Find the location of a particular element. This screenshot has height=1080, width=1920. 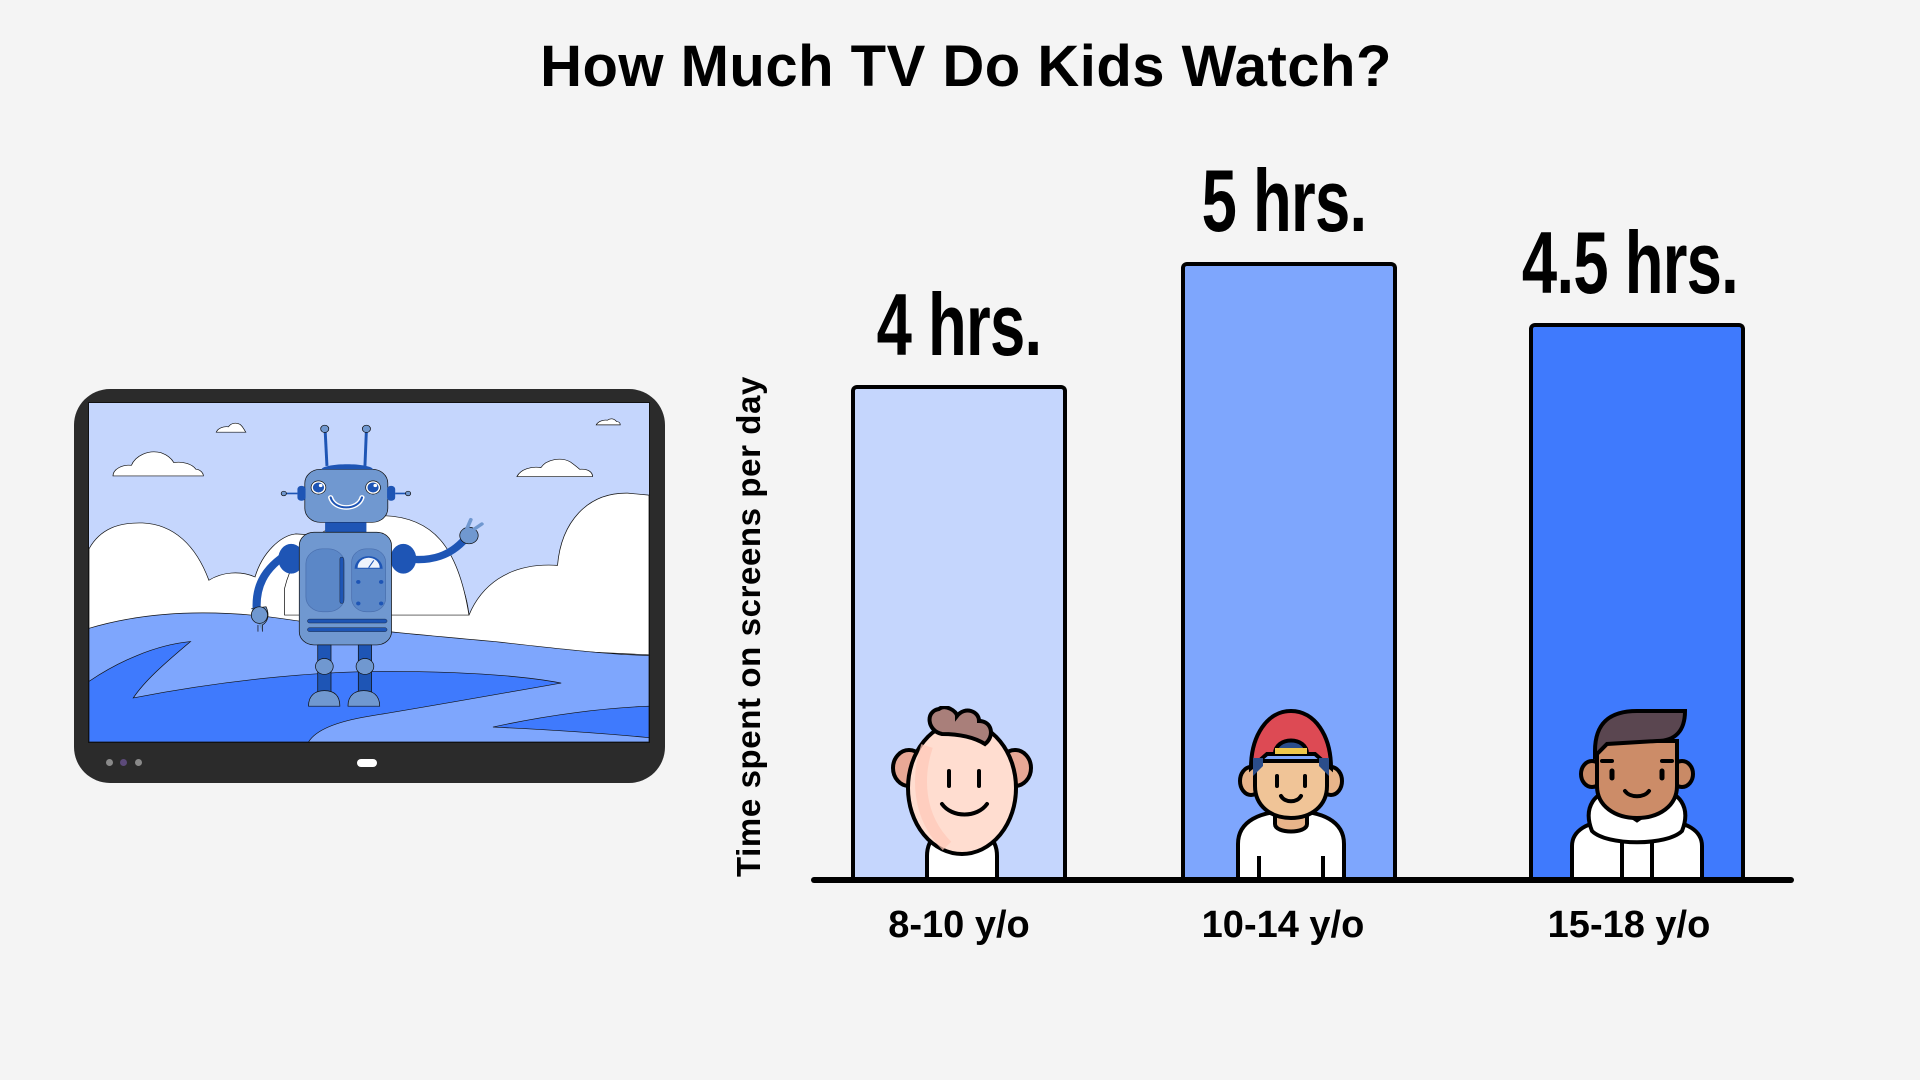

chart-title: How Much TV Do Kids Watch? is located at coordinates (966, 66).